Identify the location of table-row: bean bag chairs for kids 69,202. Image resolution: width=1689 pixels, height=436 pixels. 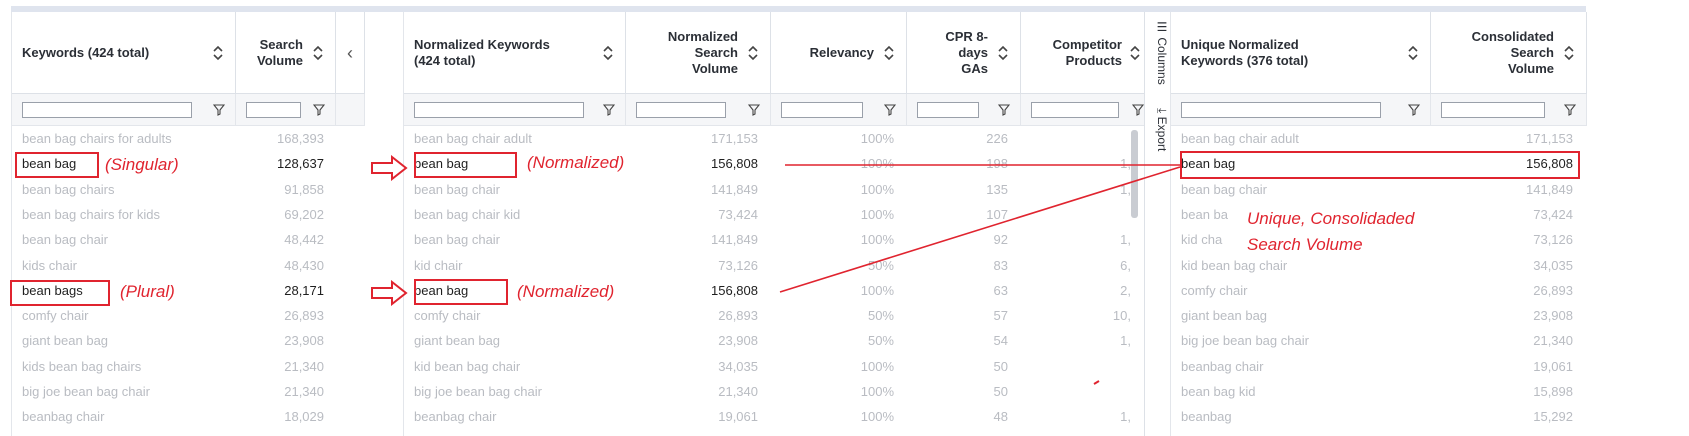
(188, 214).